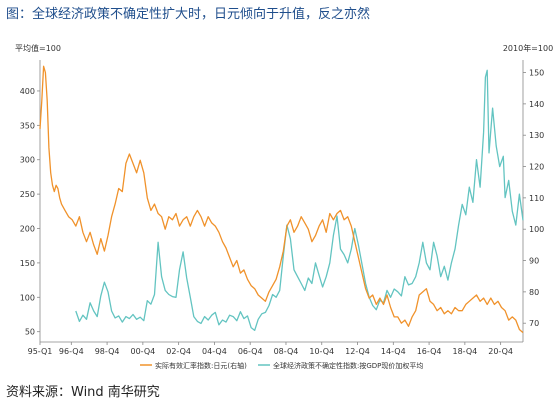 This screenshot has width=555, height=401. Describe the element at coordinates (250, 351) in the screenshot. I see `x-tick-label: 06-Q4` at that location.